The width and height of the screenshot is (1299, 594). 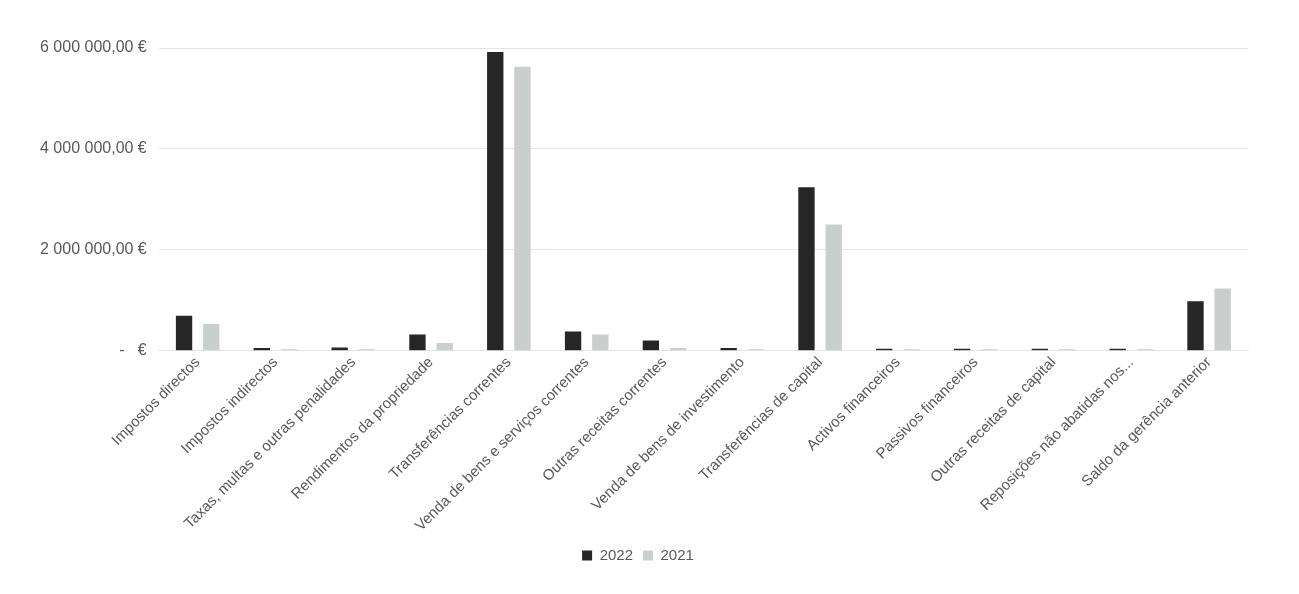 What do you see at coordinates (677, 554) in the screenshot?
I see `legend-label: 2021` at bounding box center [677, 554].